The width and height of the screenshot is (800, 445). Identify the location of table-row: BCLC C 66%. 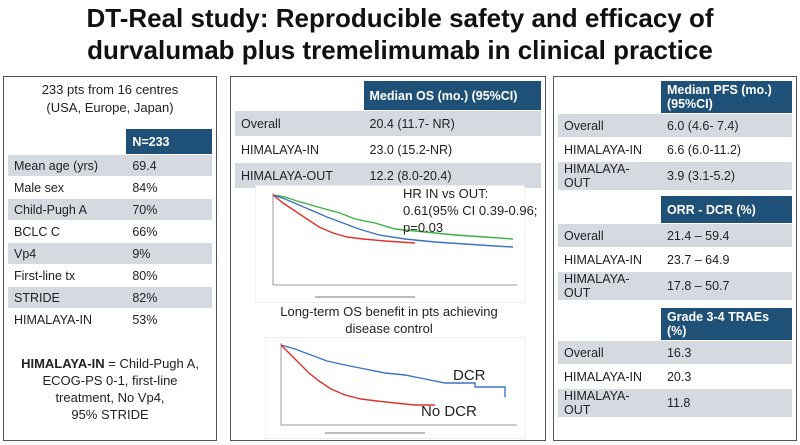
(110, 231).